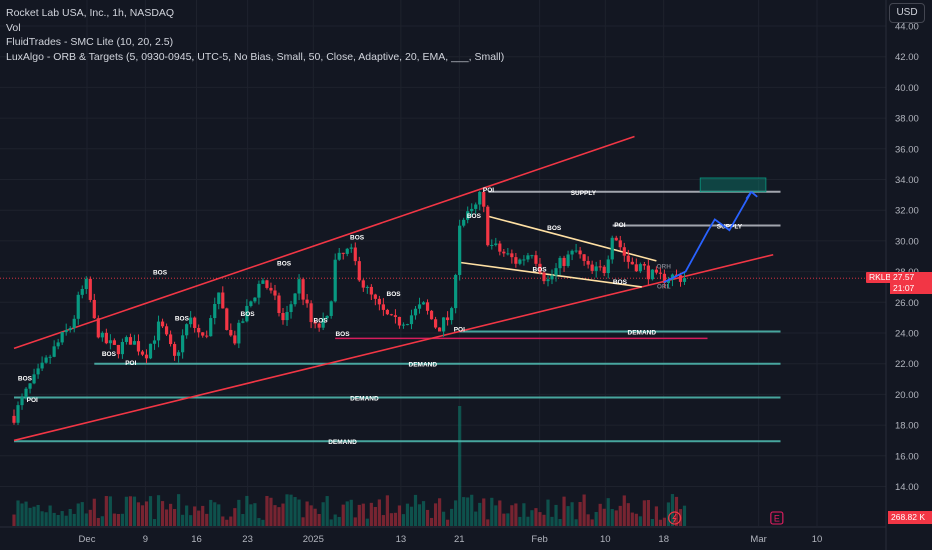 The width and height of the screenshot is (932, 550). Describe the element at coordinates (605, 539) in the screenshot. I see `time-tick-label: 10` at that location.